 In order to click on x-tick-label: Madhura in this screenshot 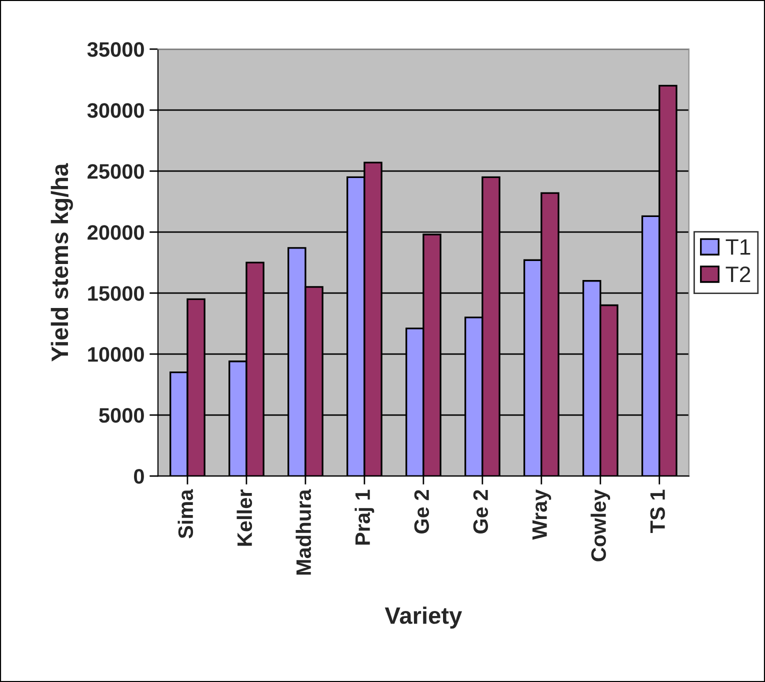, I will do `click(304, 532)`.